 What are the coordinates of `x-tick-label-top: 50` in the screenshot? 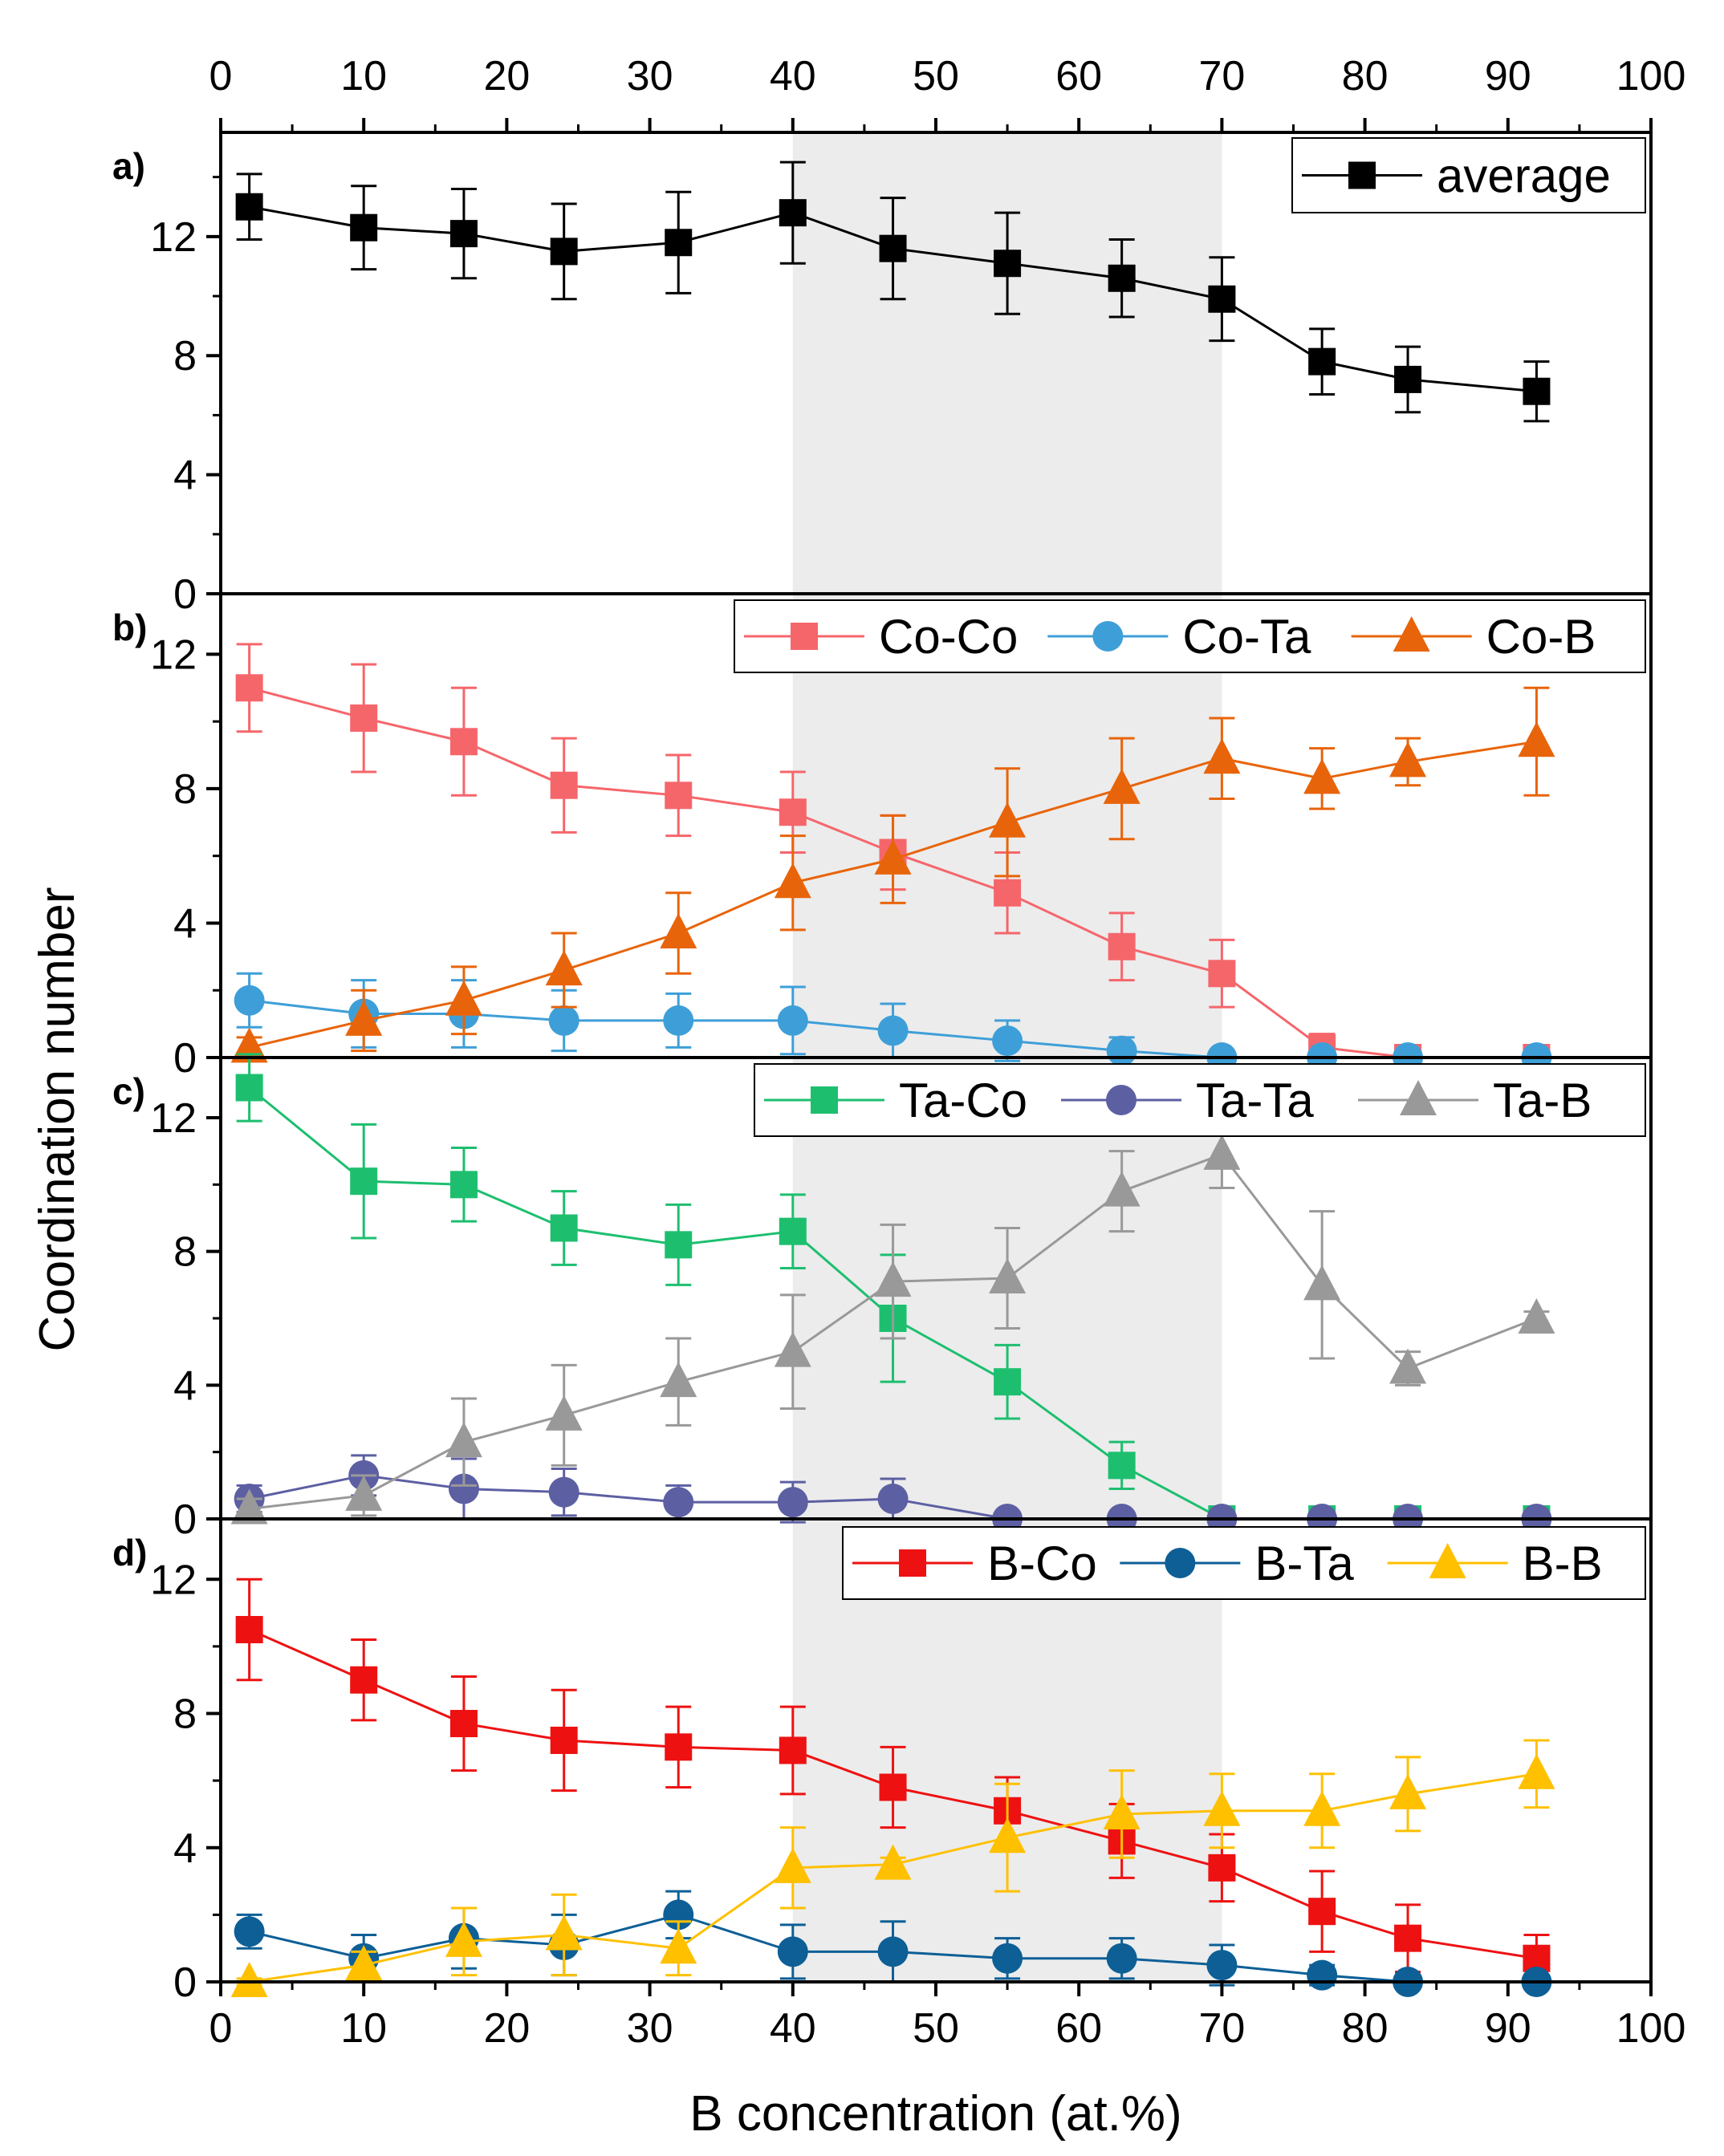 It's located at (936, 76).